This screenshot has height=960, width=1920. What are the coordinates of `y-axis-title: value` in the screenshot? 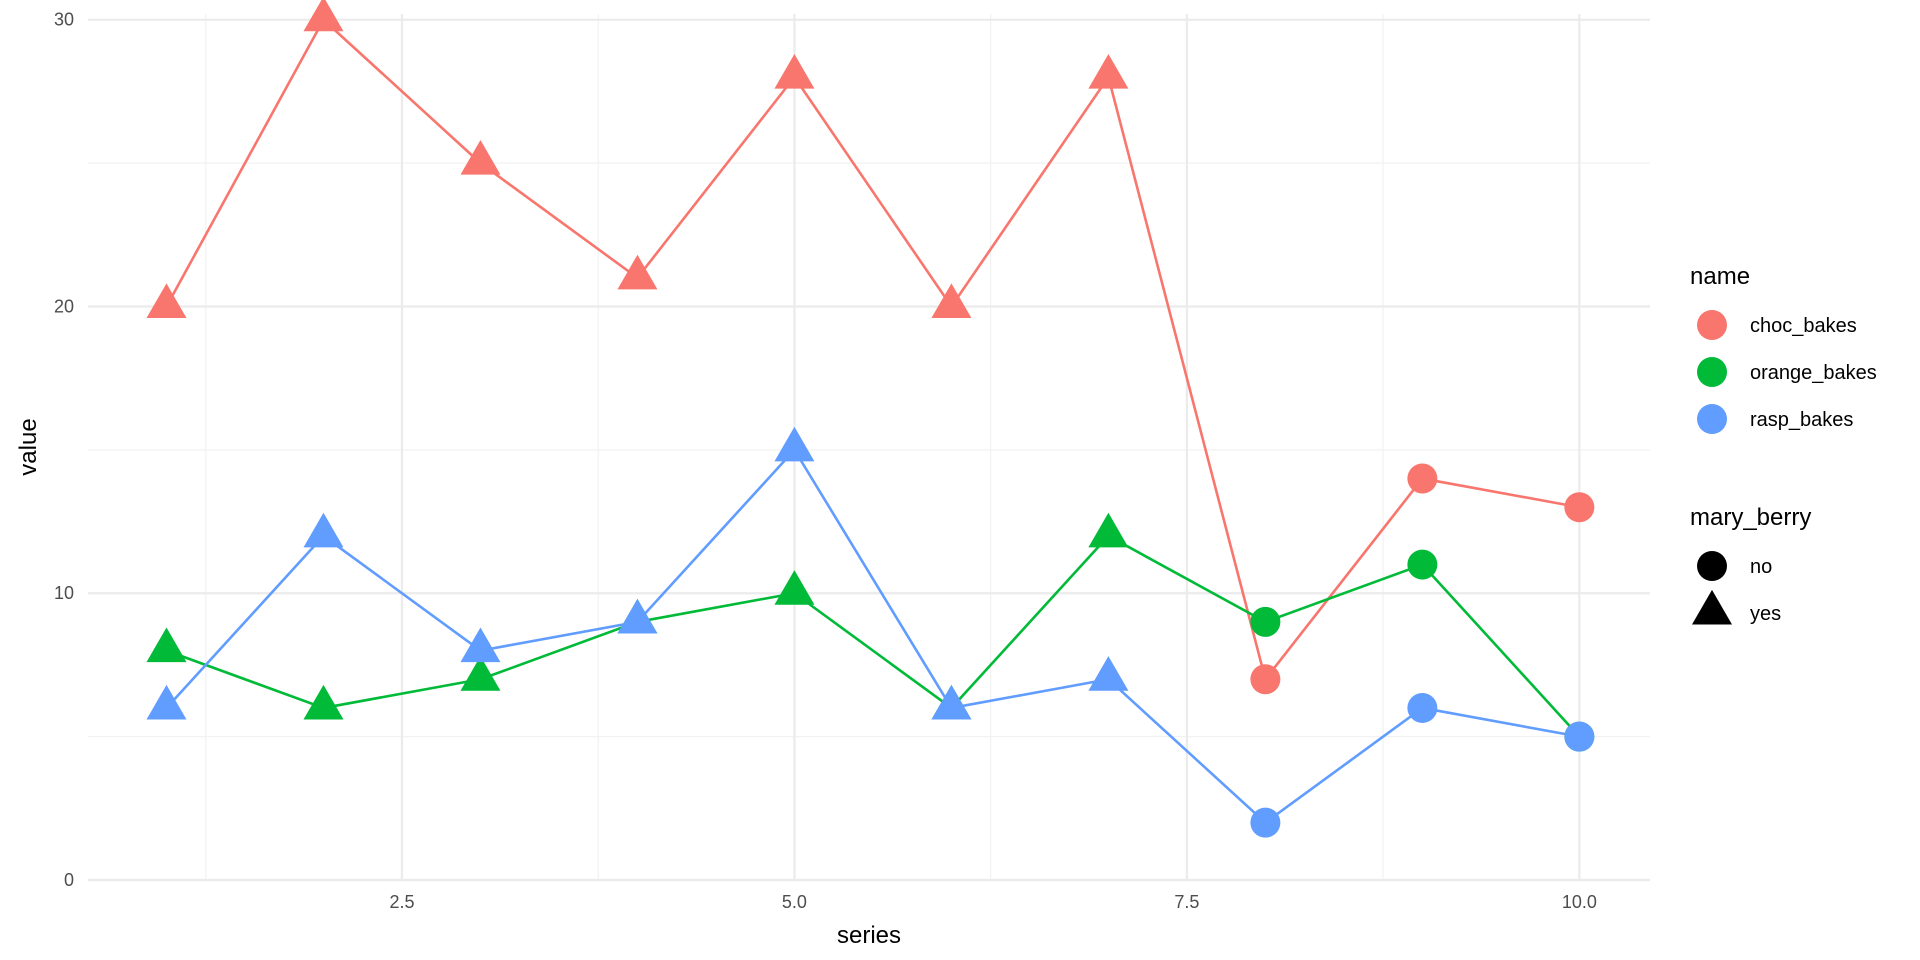 It's located at (28, 446).